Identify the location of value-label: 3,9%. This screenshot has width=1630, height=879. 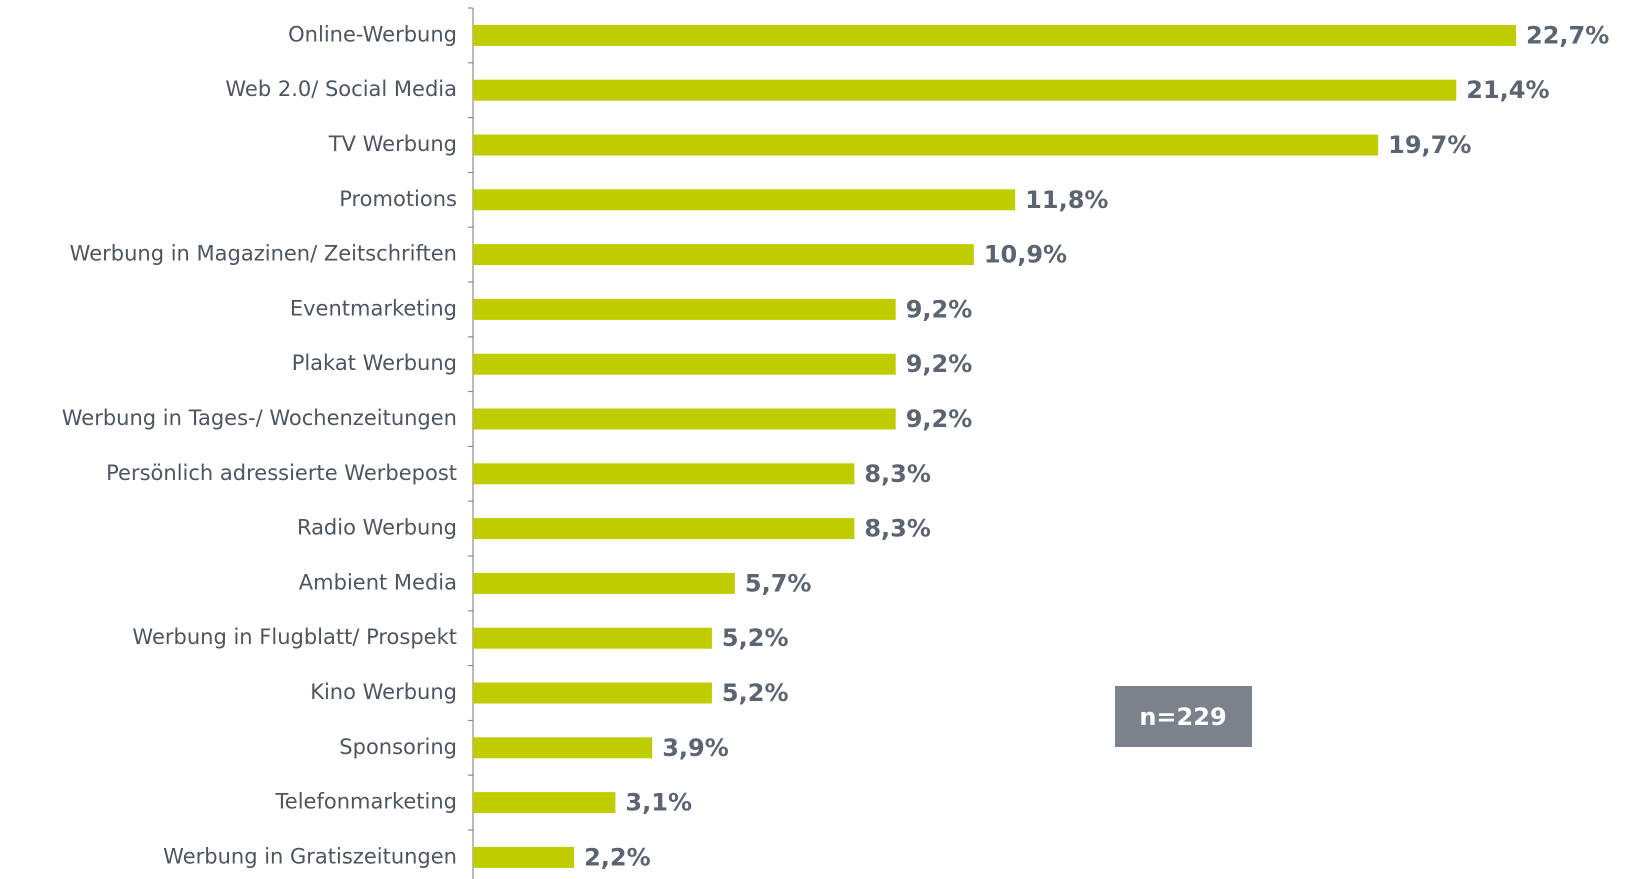
(695, 748).